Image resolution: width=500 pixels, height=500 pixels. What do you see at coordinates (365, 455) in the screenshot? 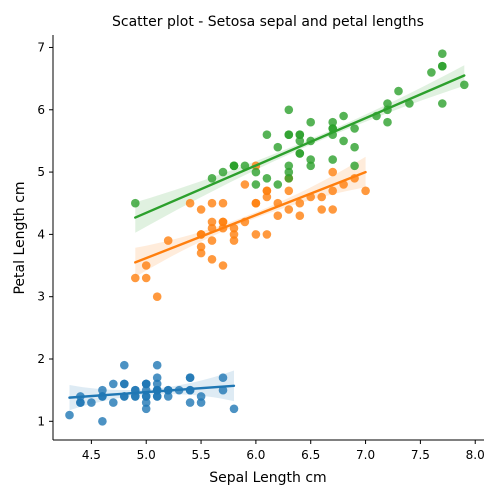
I see `x-tick-label: 7.0` at bounding box center [365, 455].